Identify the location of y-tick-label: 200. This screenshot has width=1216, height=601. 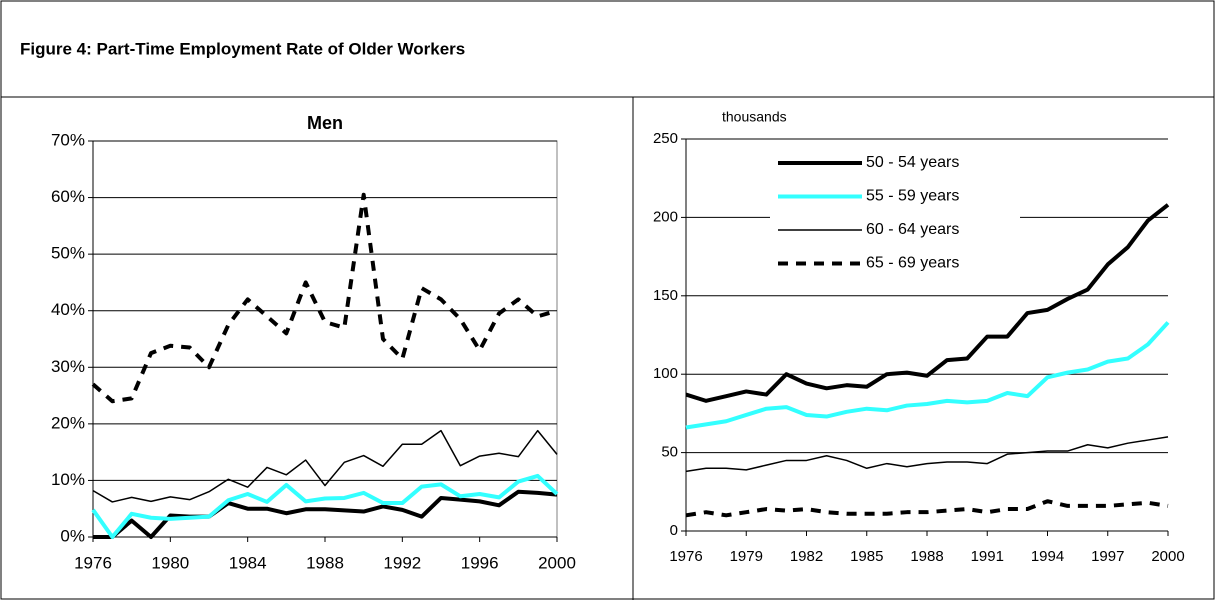
(665, 216).